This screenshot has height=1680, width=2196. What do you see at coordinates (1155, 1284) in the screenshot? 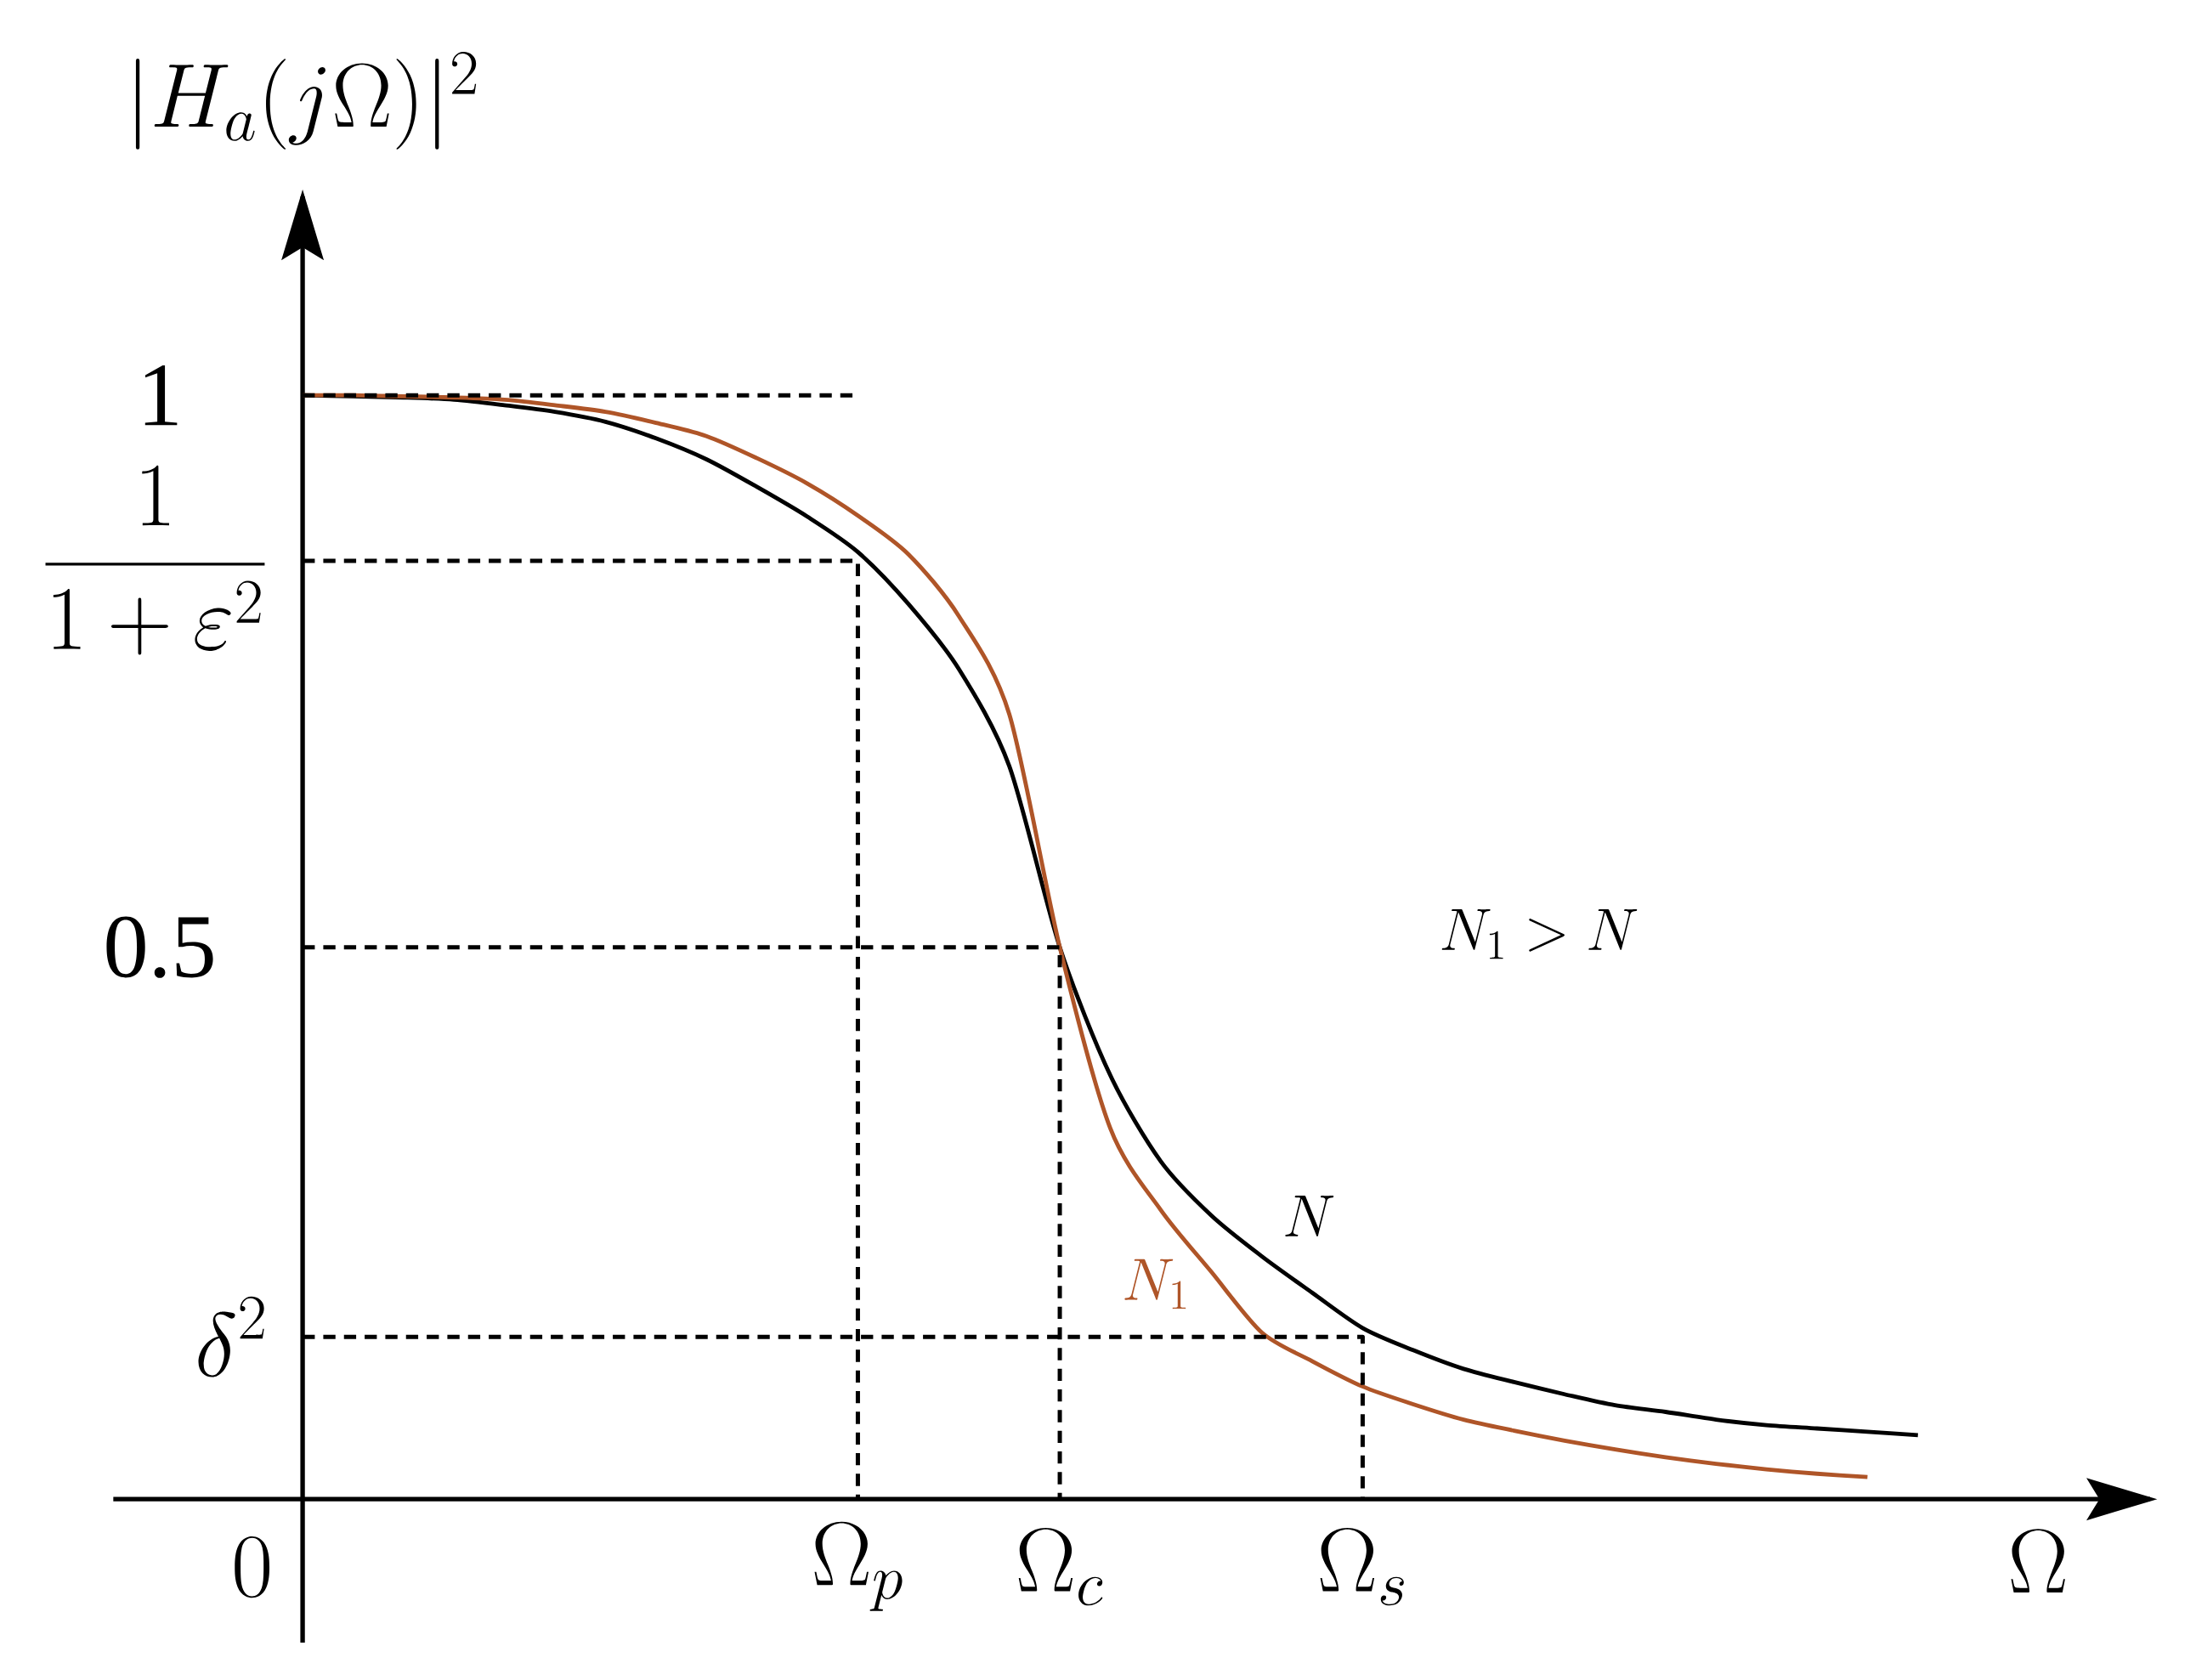
I see `series-label: $N_1$` at bounding box center [1155, 1284].